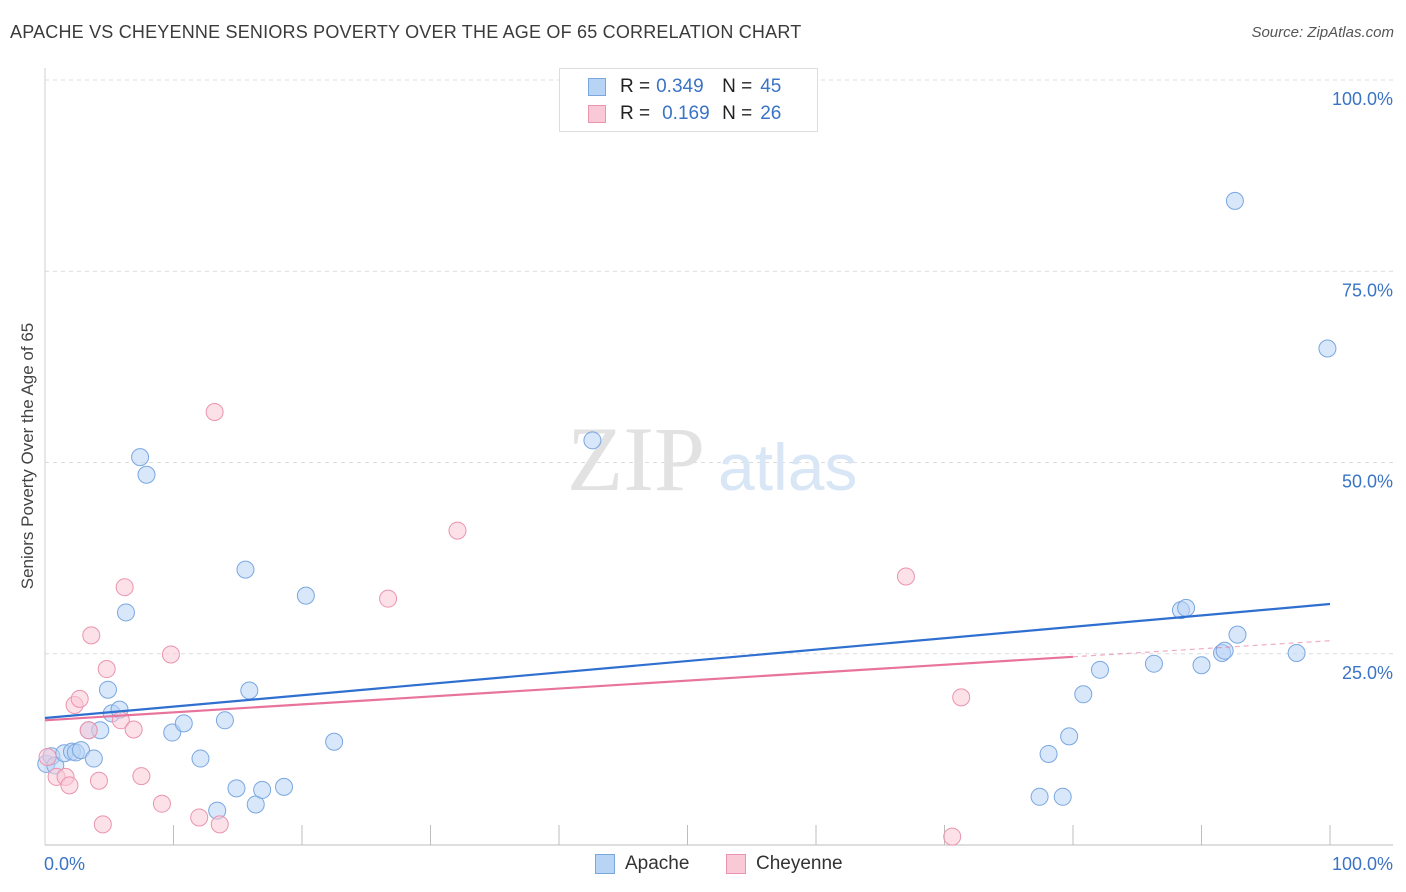 This screenshot has width=1406, height=892. I want to click on y-tick-label: 50.0%, so click(1367, 482).